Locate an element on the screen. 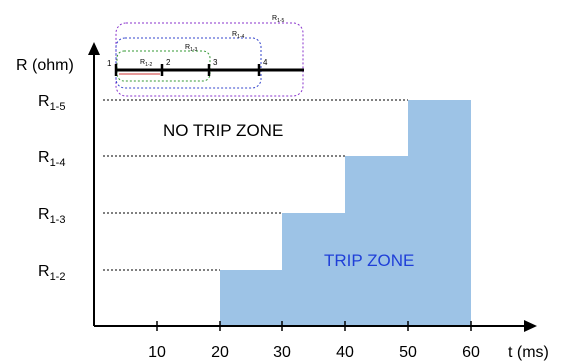 This screenshot has width=568, height=363. x-axis-arrow-icon is located at coordinates (530, 326).